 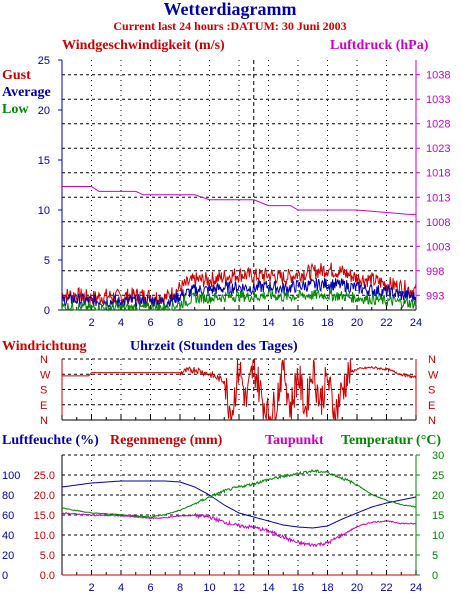 What do you see at coordinates (47, 261) in the screenshot?
I see `y-tick-label: 5` at bounding box center [47, 261].